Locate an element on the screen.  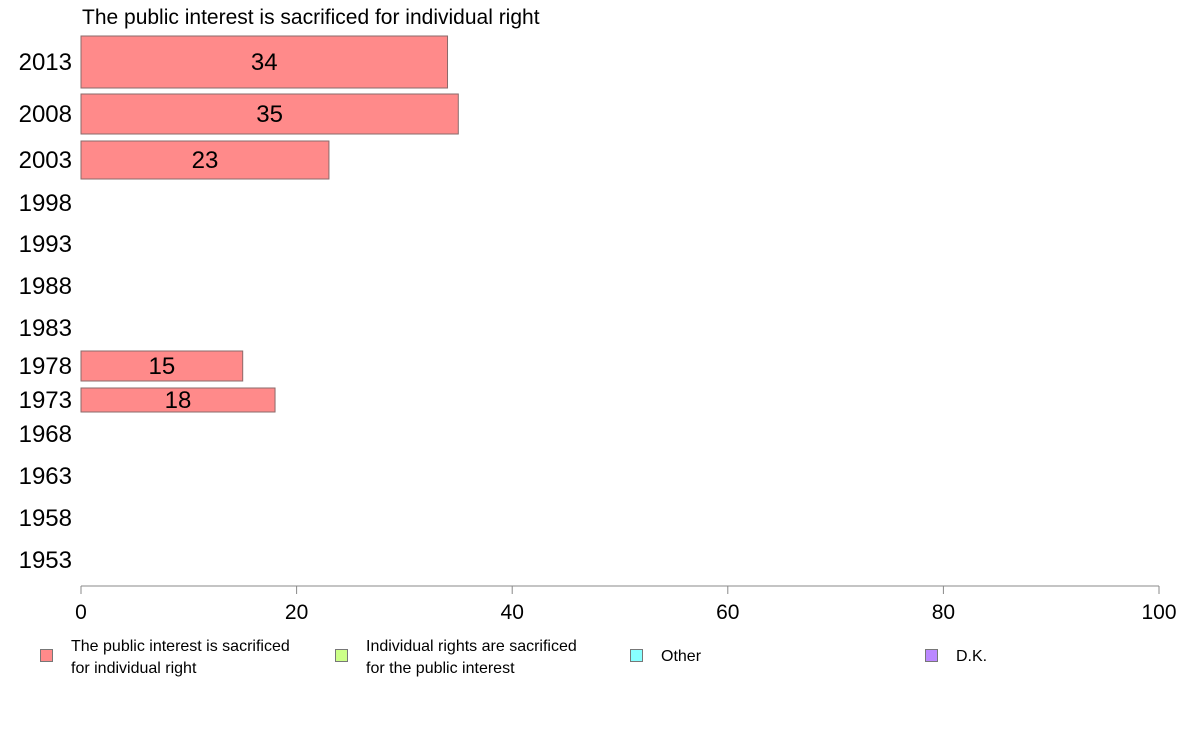
data-label: 15 is located at coordinates (161, 366).